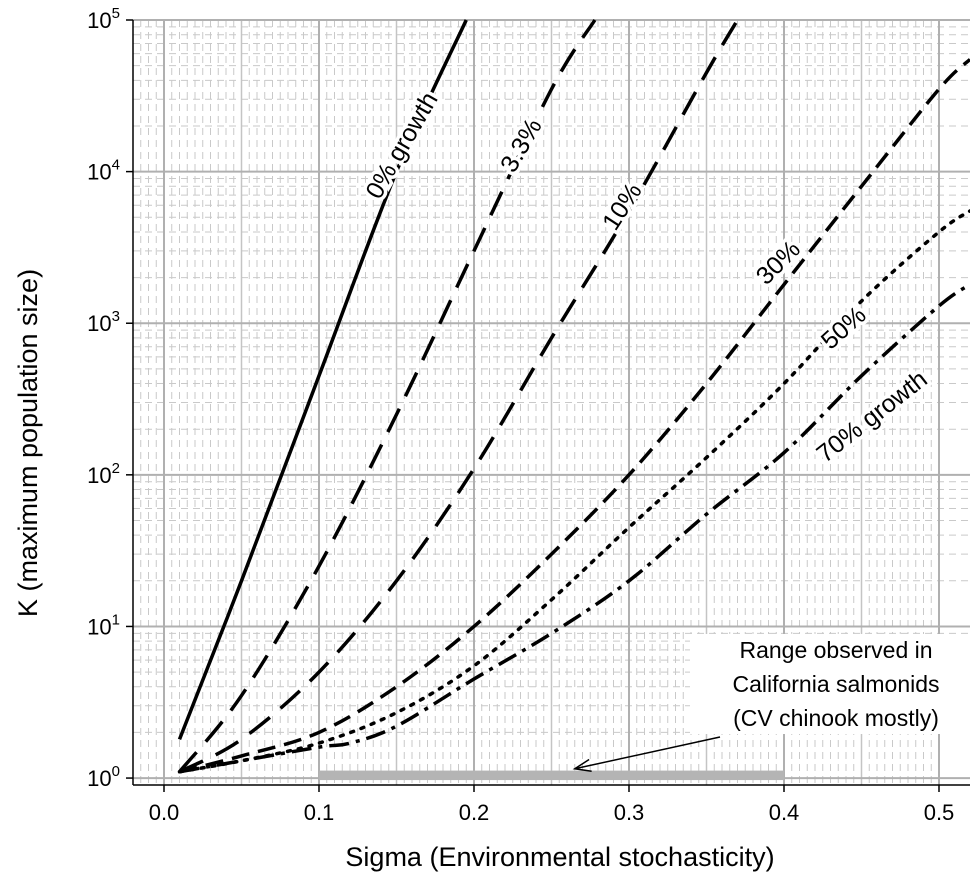  Describe the element at coordinates (103, 19) in the screenshot. I see `y-tick-label: 10⁵` at that location.